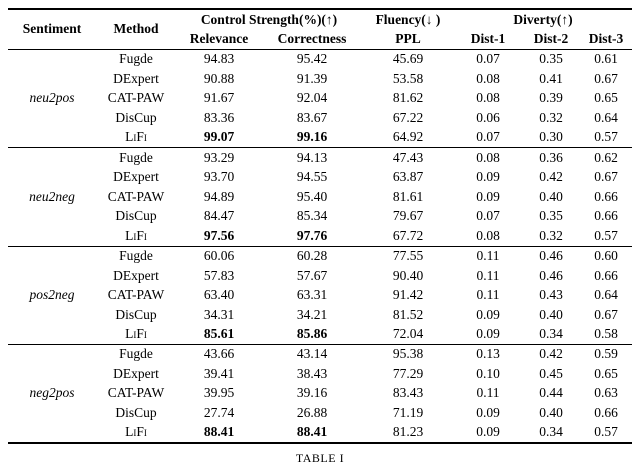 Image resolution: width=640 pixels, height=466 pixels. What do you see at coordinates (408, 393) in the screenshot?
I see `value-cell: 83.43` at bounding box center [408, 393].